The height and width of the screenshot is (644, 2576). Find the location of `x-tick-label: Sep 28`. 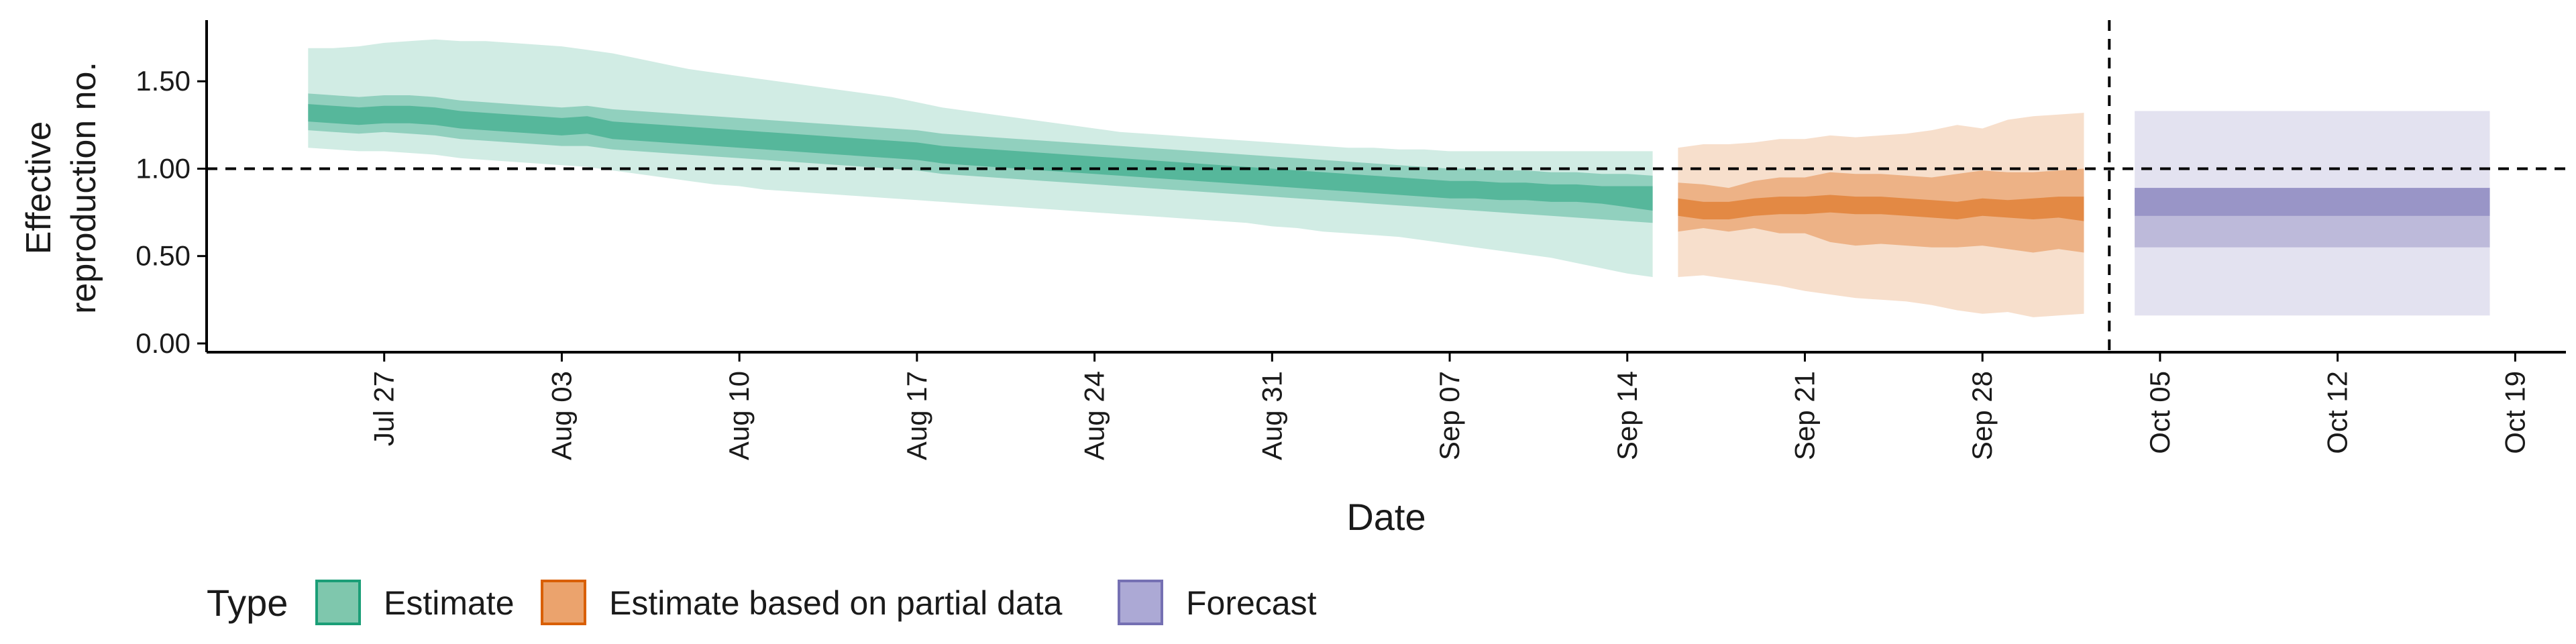

x-tick-label: Sep 28 is located at coordinates (1982, 415).